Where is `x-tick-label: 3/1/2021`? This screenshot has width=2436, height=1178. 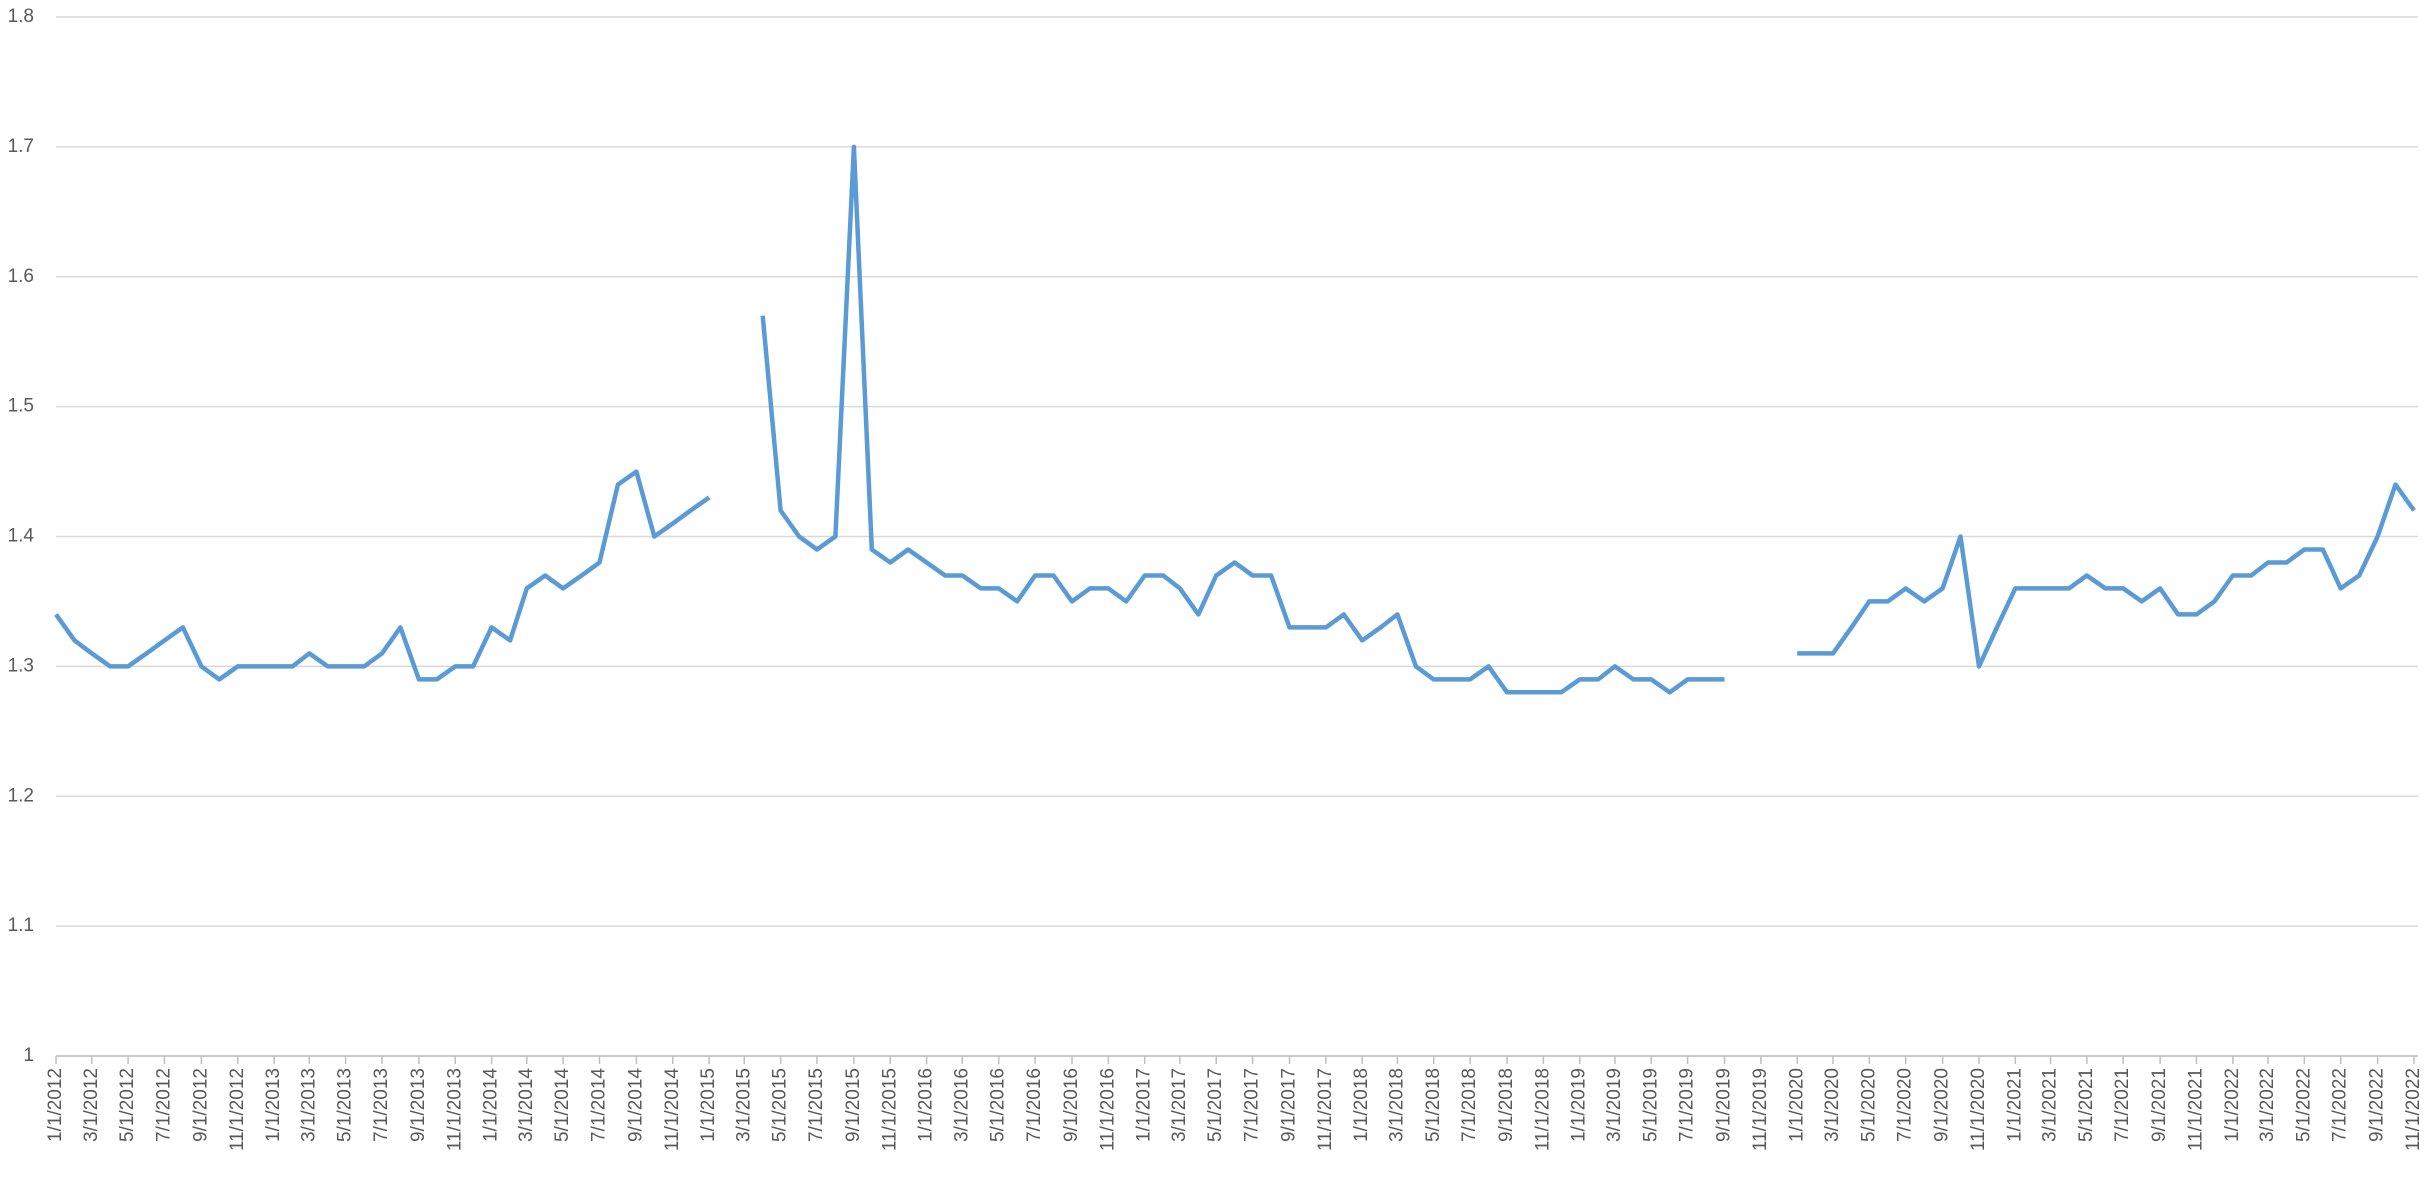
x-tick-label: 3/1/2021 is located at coordinates (2050, 1105).